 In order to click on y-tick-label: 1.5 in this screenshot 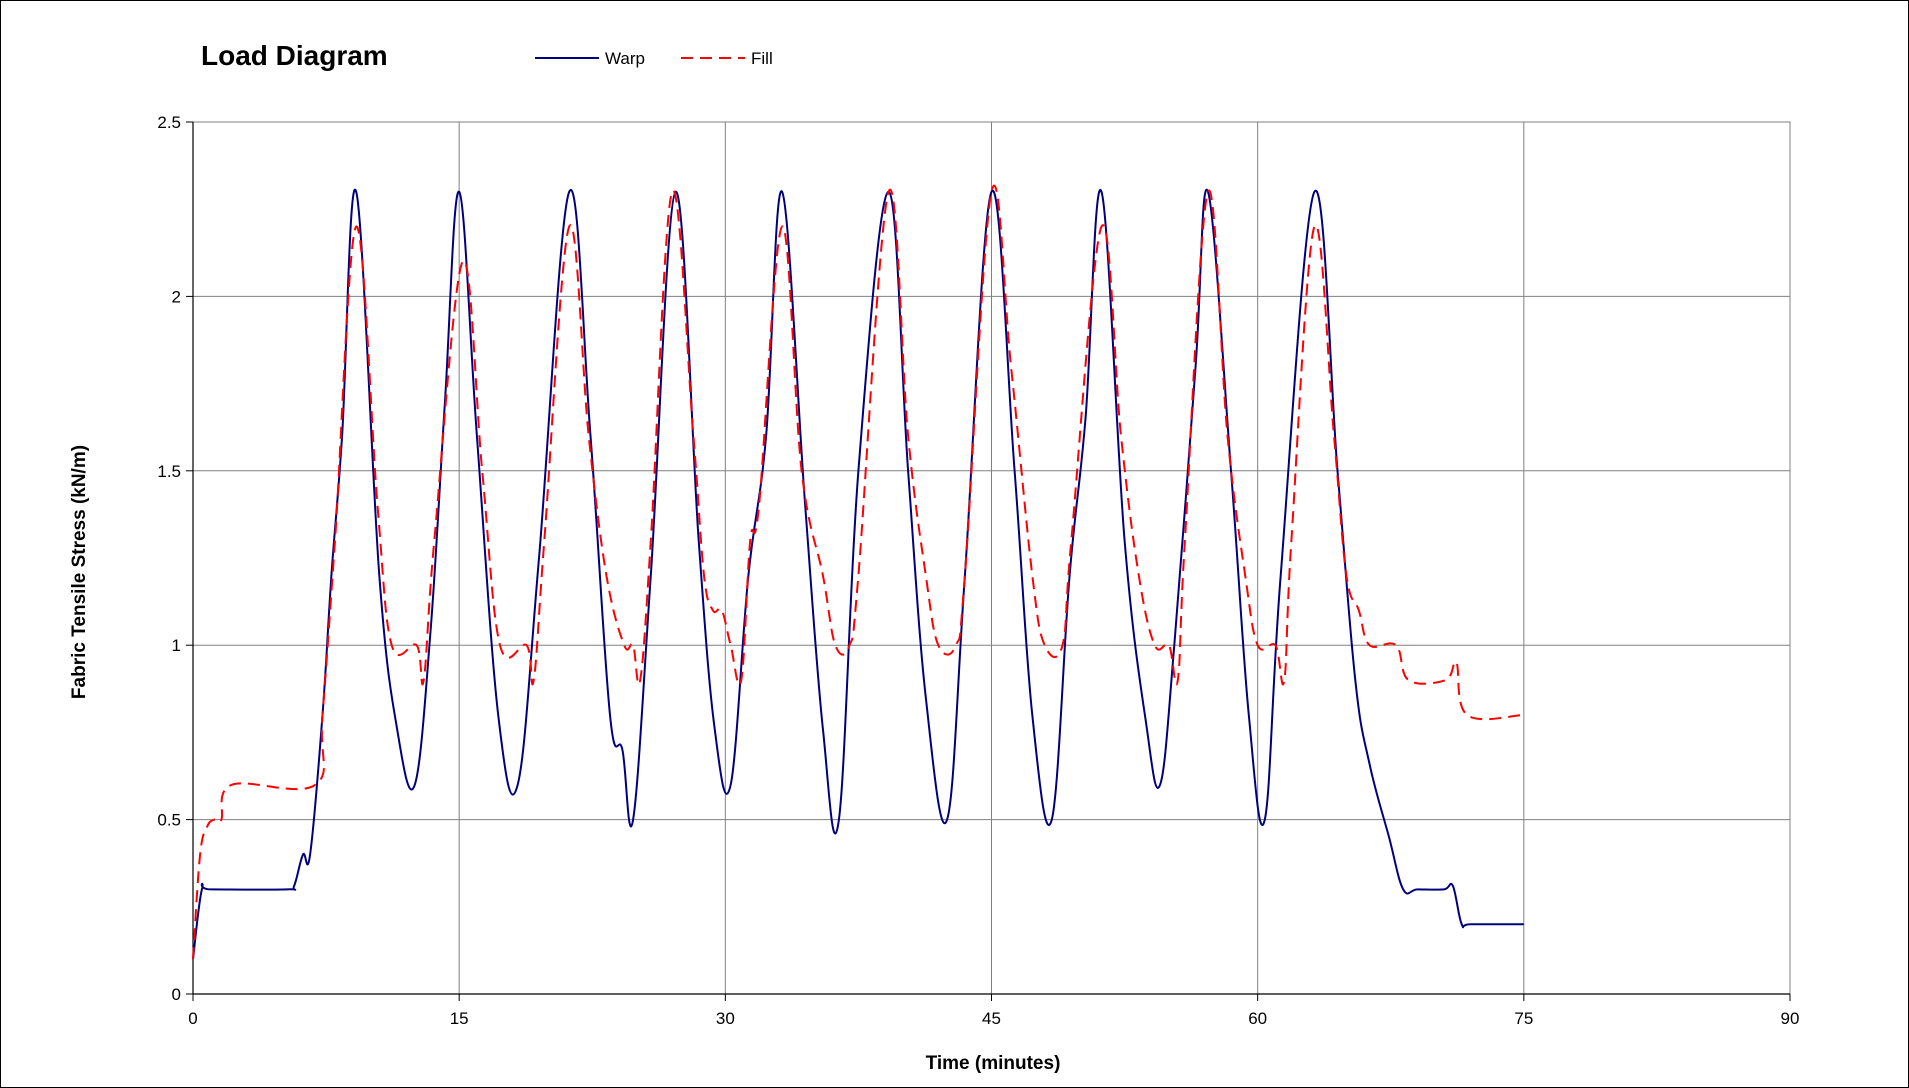, I will do `click(169, 471)`.